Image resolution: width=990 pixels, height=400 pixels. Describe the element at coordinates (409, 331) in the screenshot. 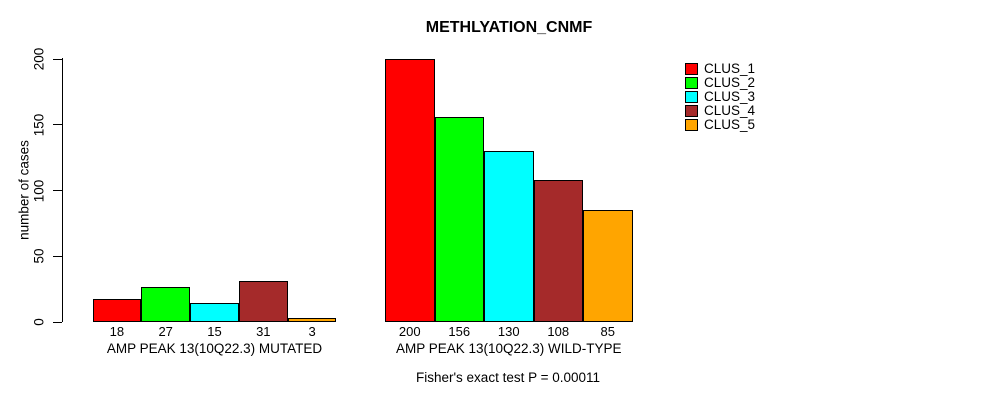

I see `bar-value-label: 200` at that location.